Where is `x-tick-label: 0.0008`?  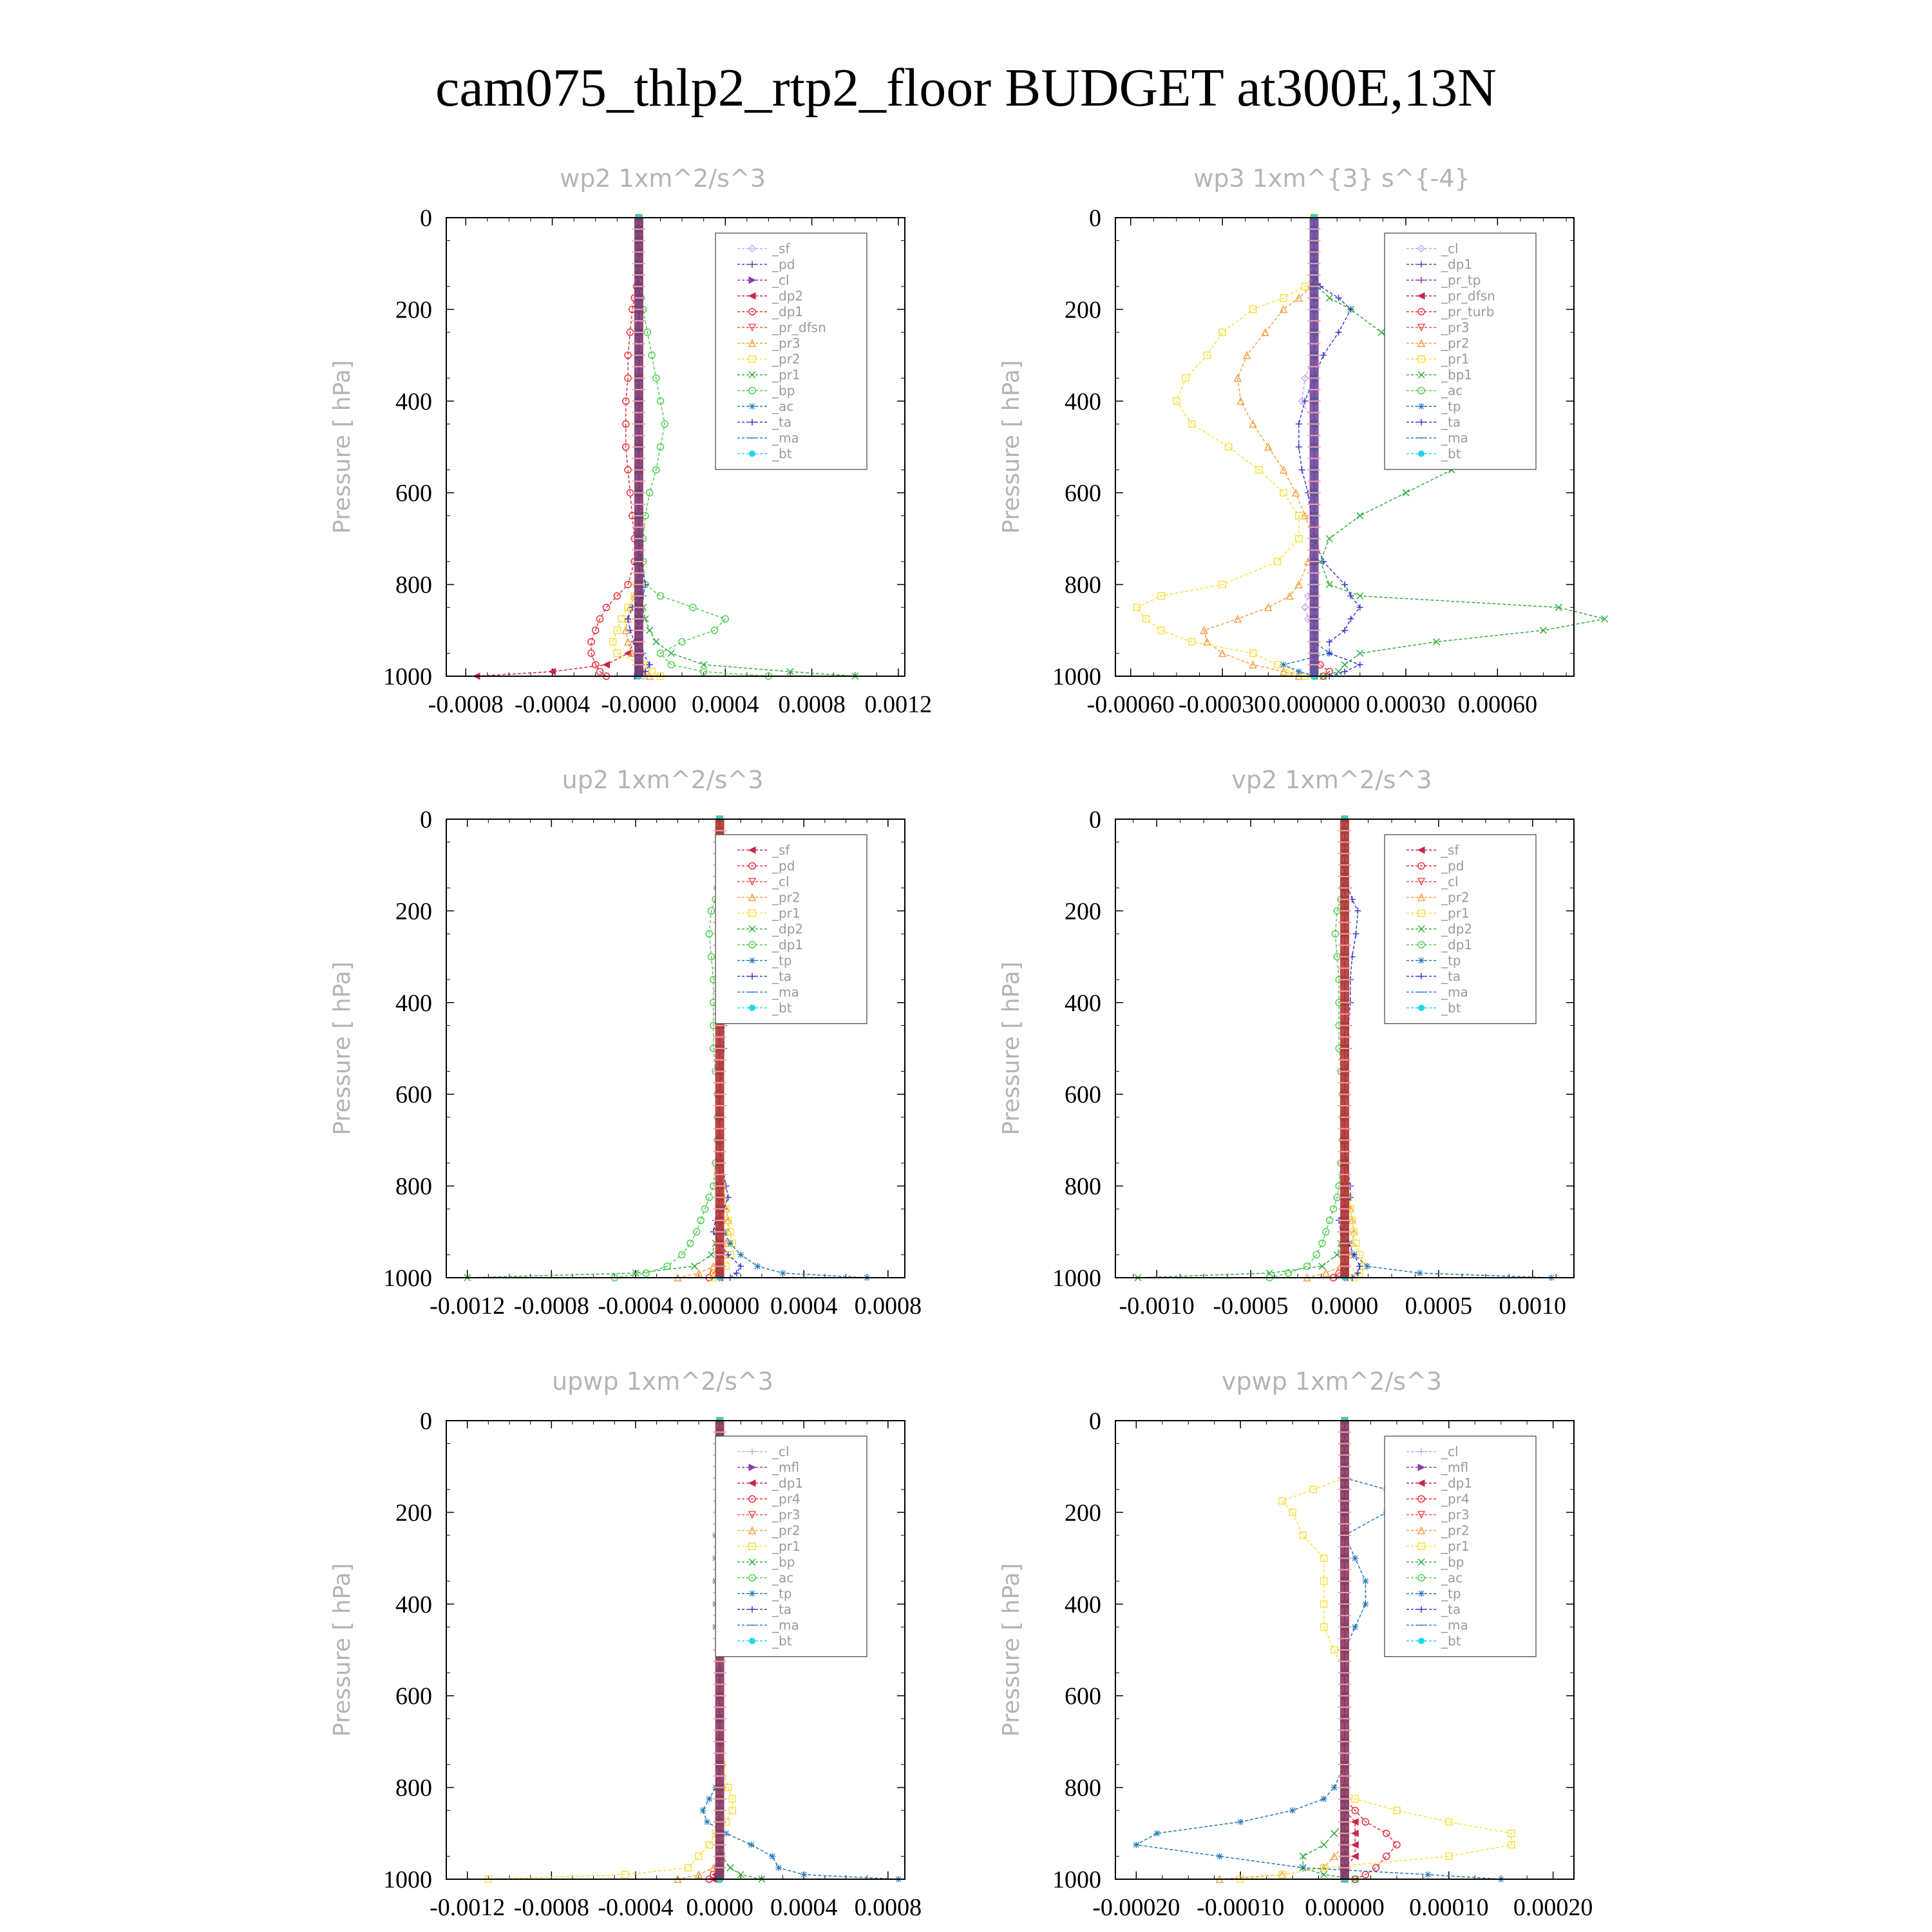 x-tick-label: 0.0008 is located at coordinates (888, 1306).